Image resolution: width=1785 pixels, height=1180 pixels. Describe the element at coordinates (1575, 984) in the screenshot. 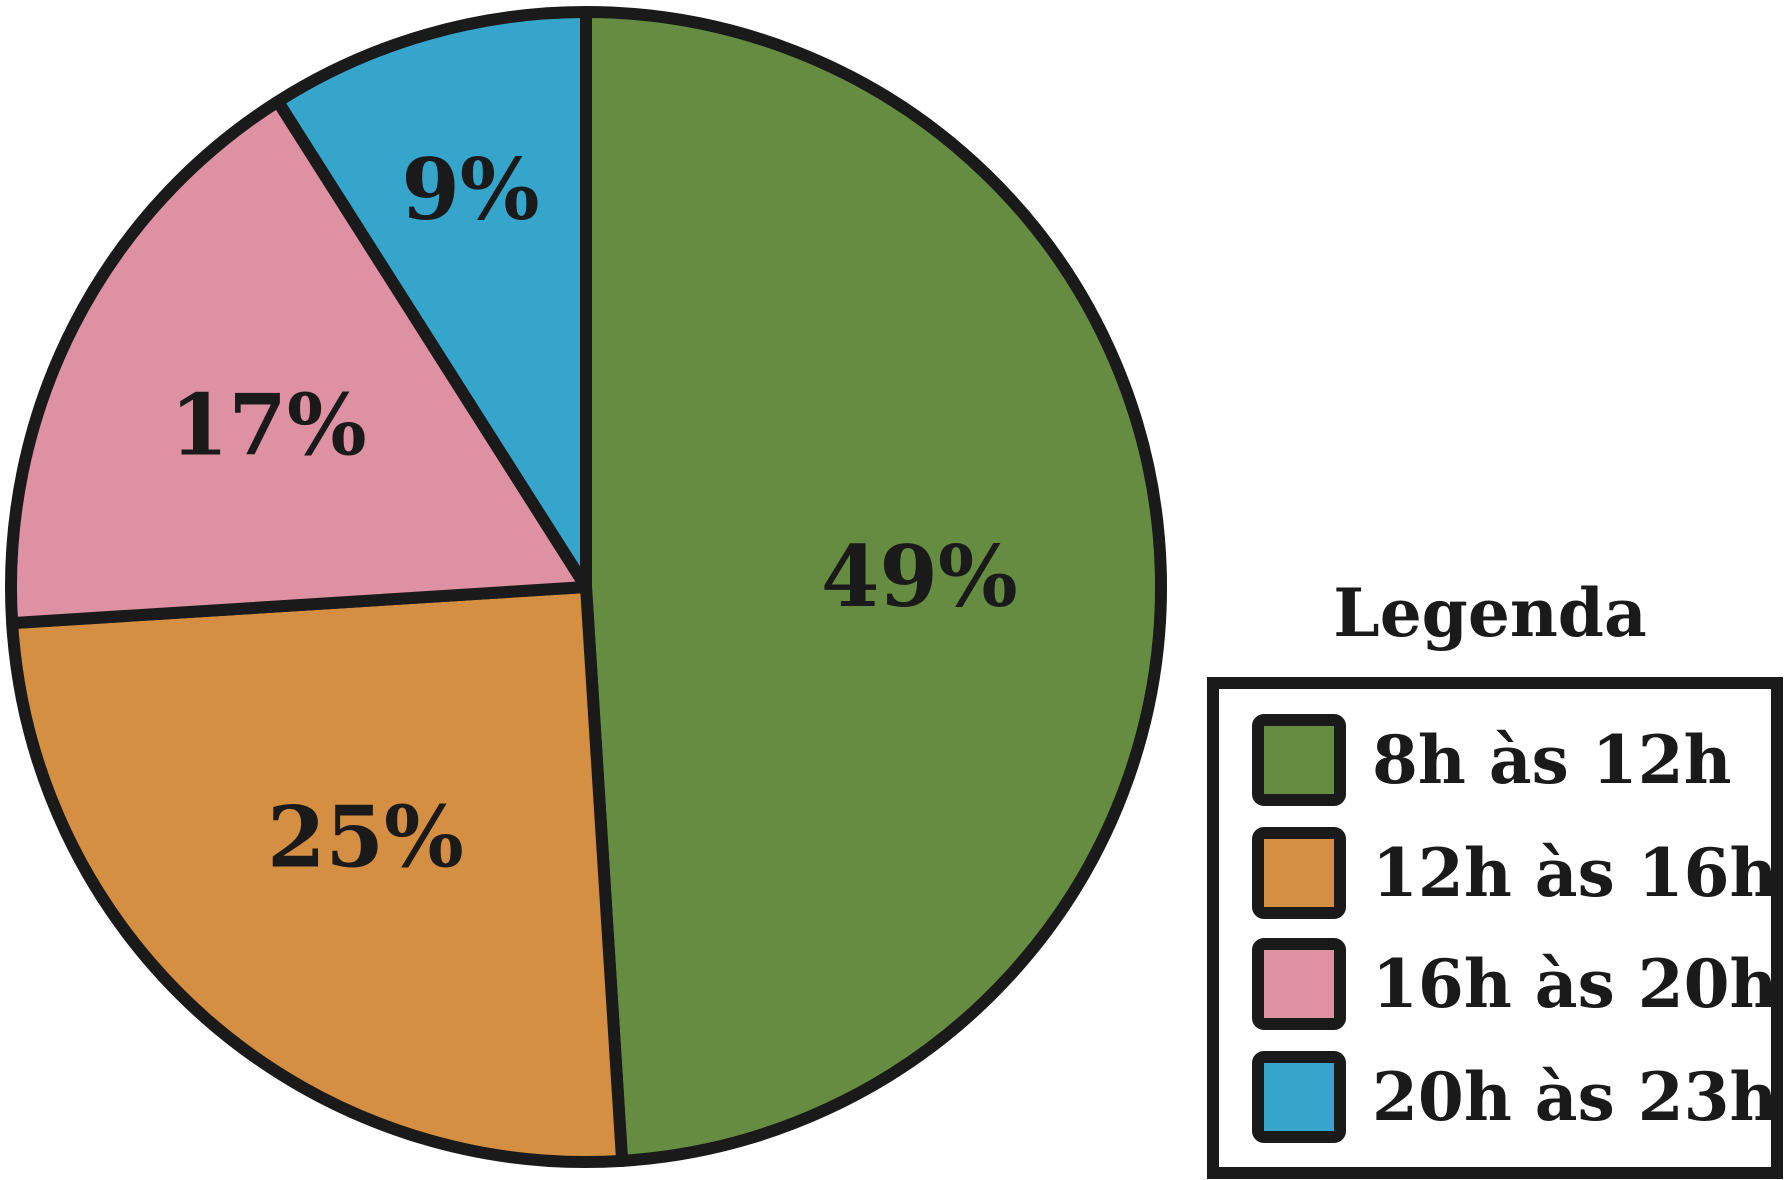

I see `legend-label-3: 16h às 20h` at that location.